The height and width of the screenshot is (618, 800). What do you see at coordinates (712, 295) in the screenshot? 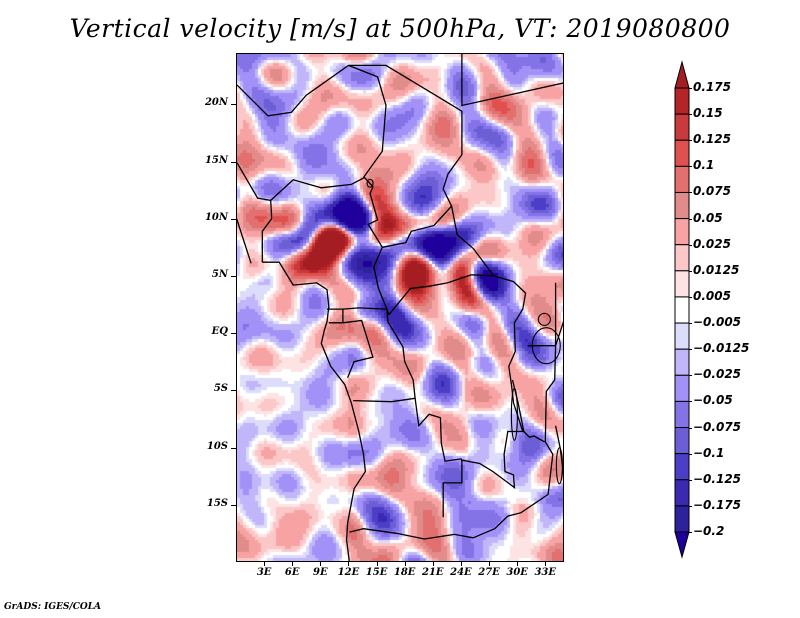
I see `colorbar-level-label: 0.005` at bounding box center [712, 295].